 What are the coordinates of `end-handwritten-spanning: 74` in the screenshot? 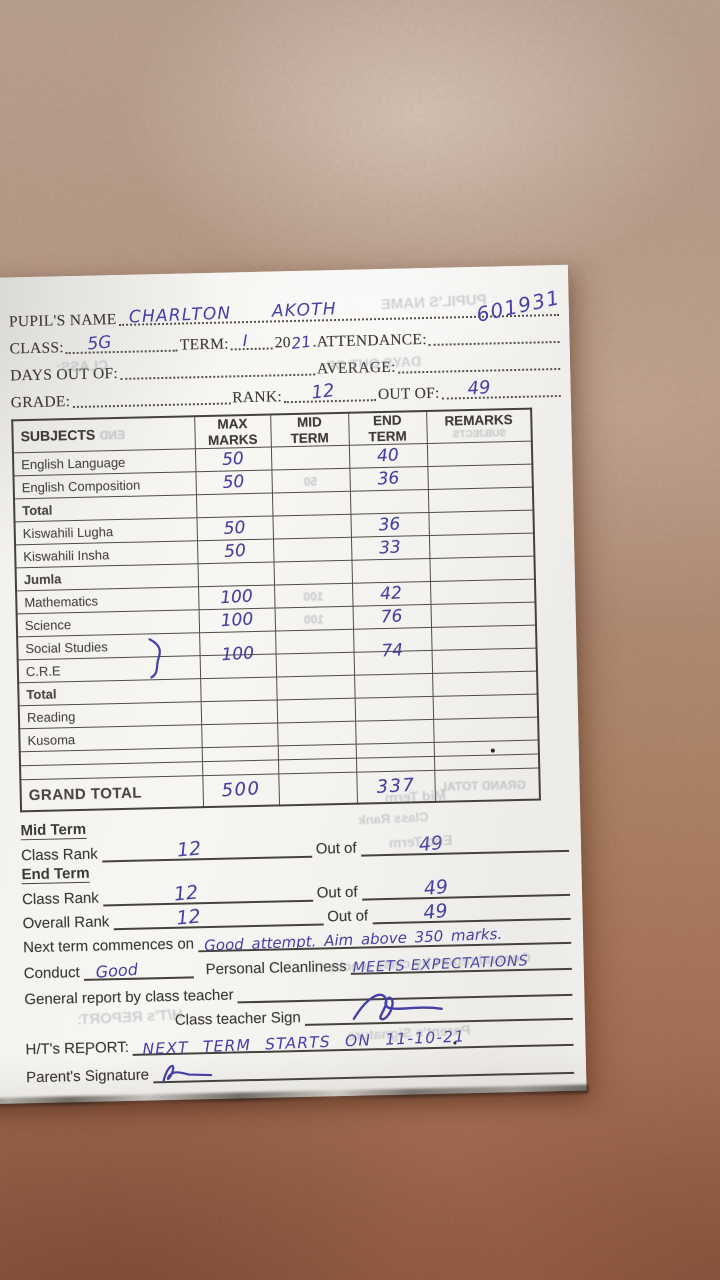 It's located at (392, 650).